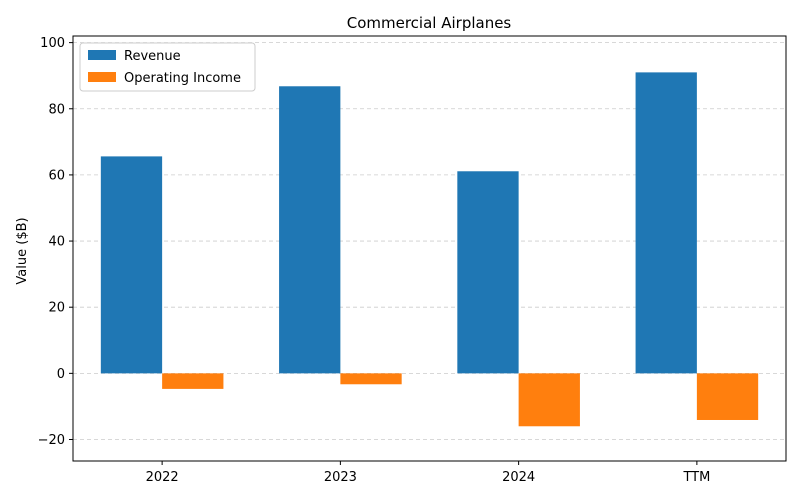  I want to click on y-tick-label: 20, so click(56, 308).